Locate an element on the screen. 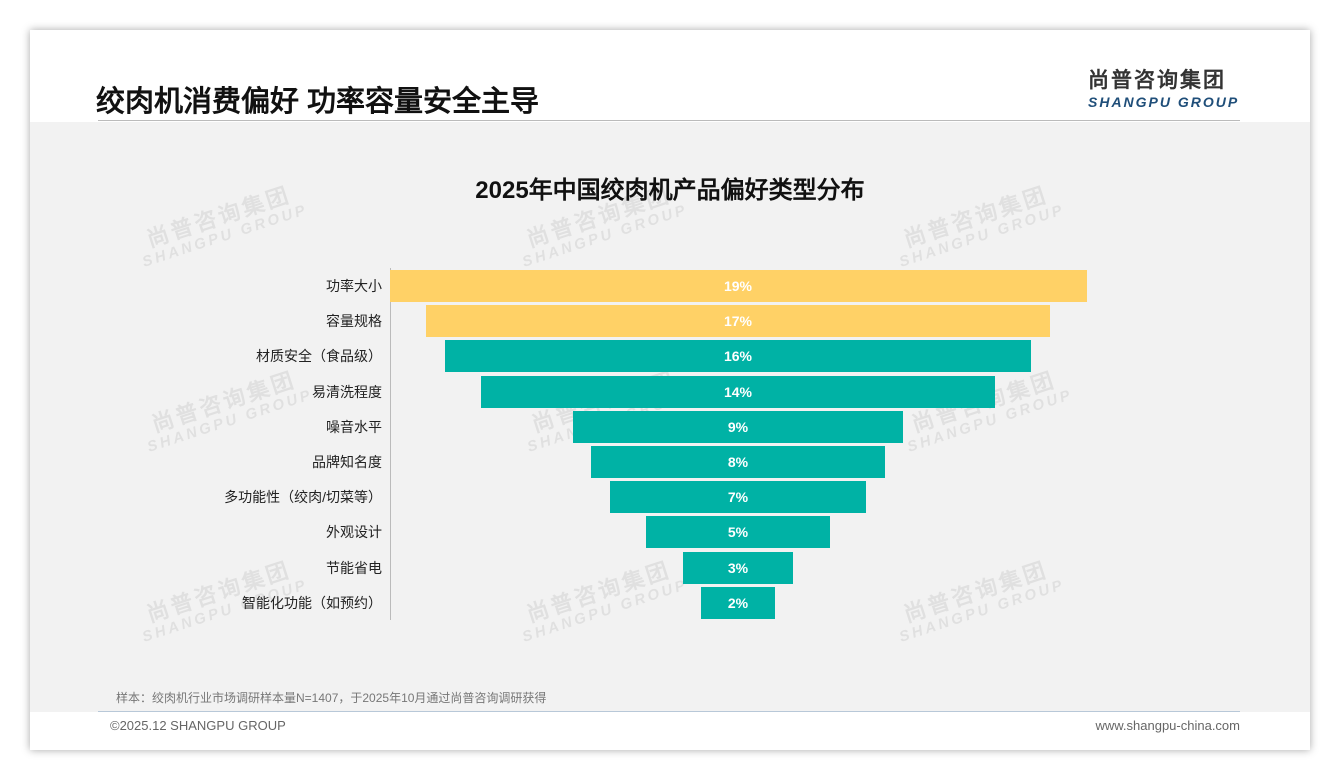 This screenshot has width=1340, height=780. data-label: 2% is located at coordinates (738, 602).